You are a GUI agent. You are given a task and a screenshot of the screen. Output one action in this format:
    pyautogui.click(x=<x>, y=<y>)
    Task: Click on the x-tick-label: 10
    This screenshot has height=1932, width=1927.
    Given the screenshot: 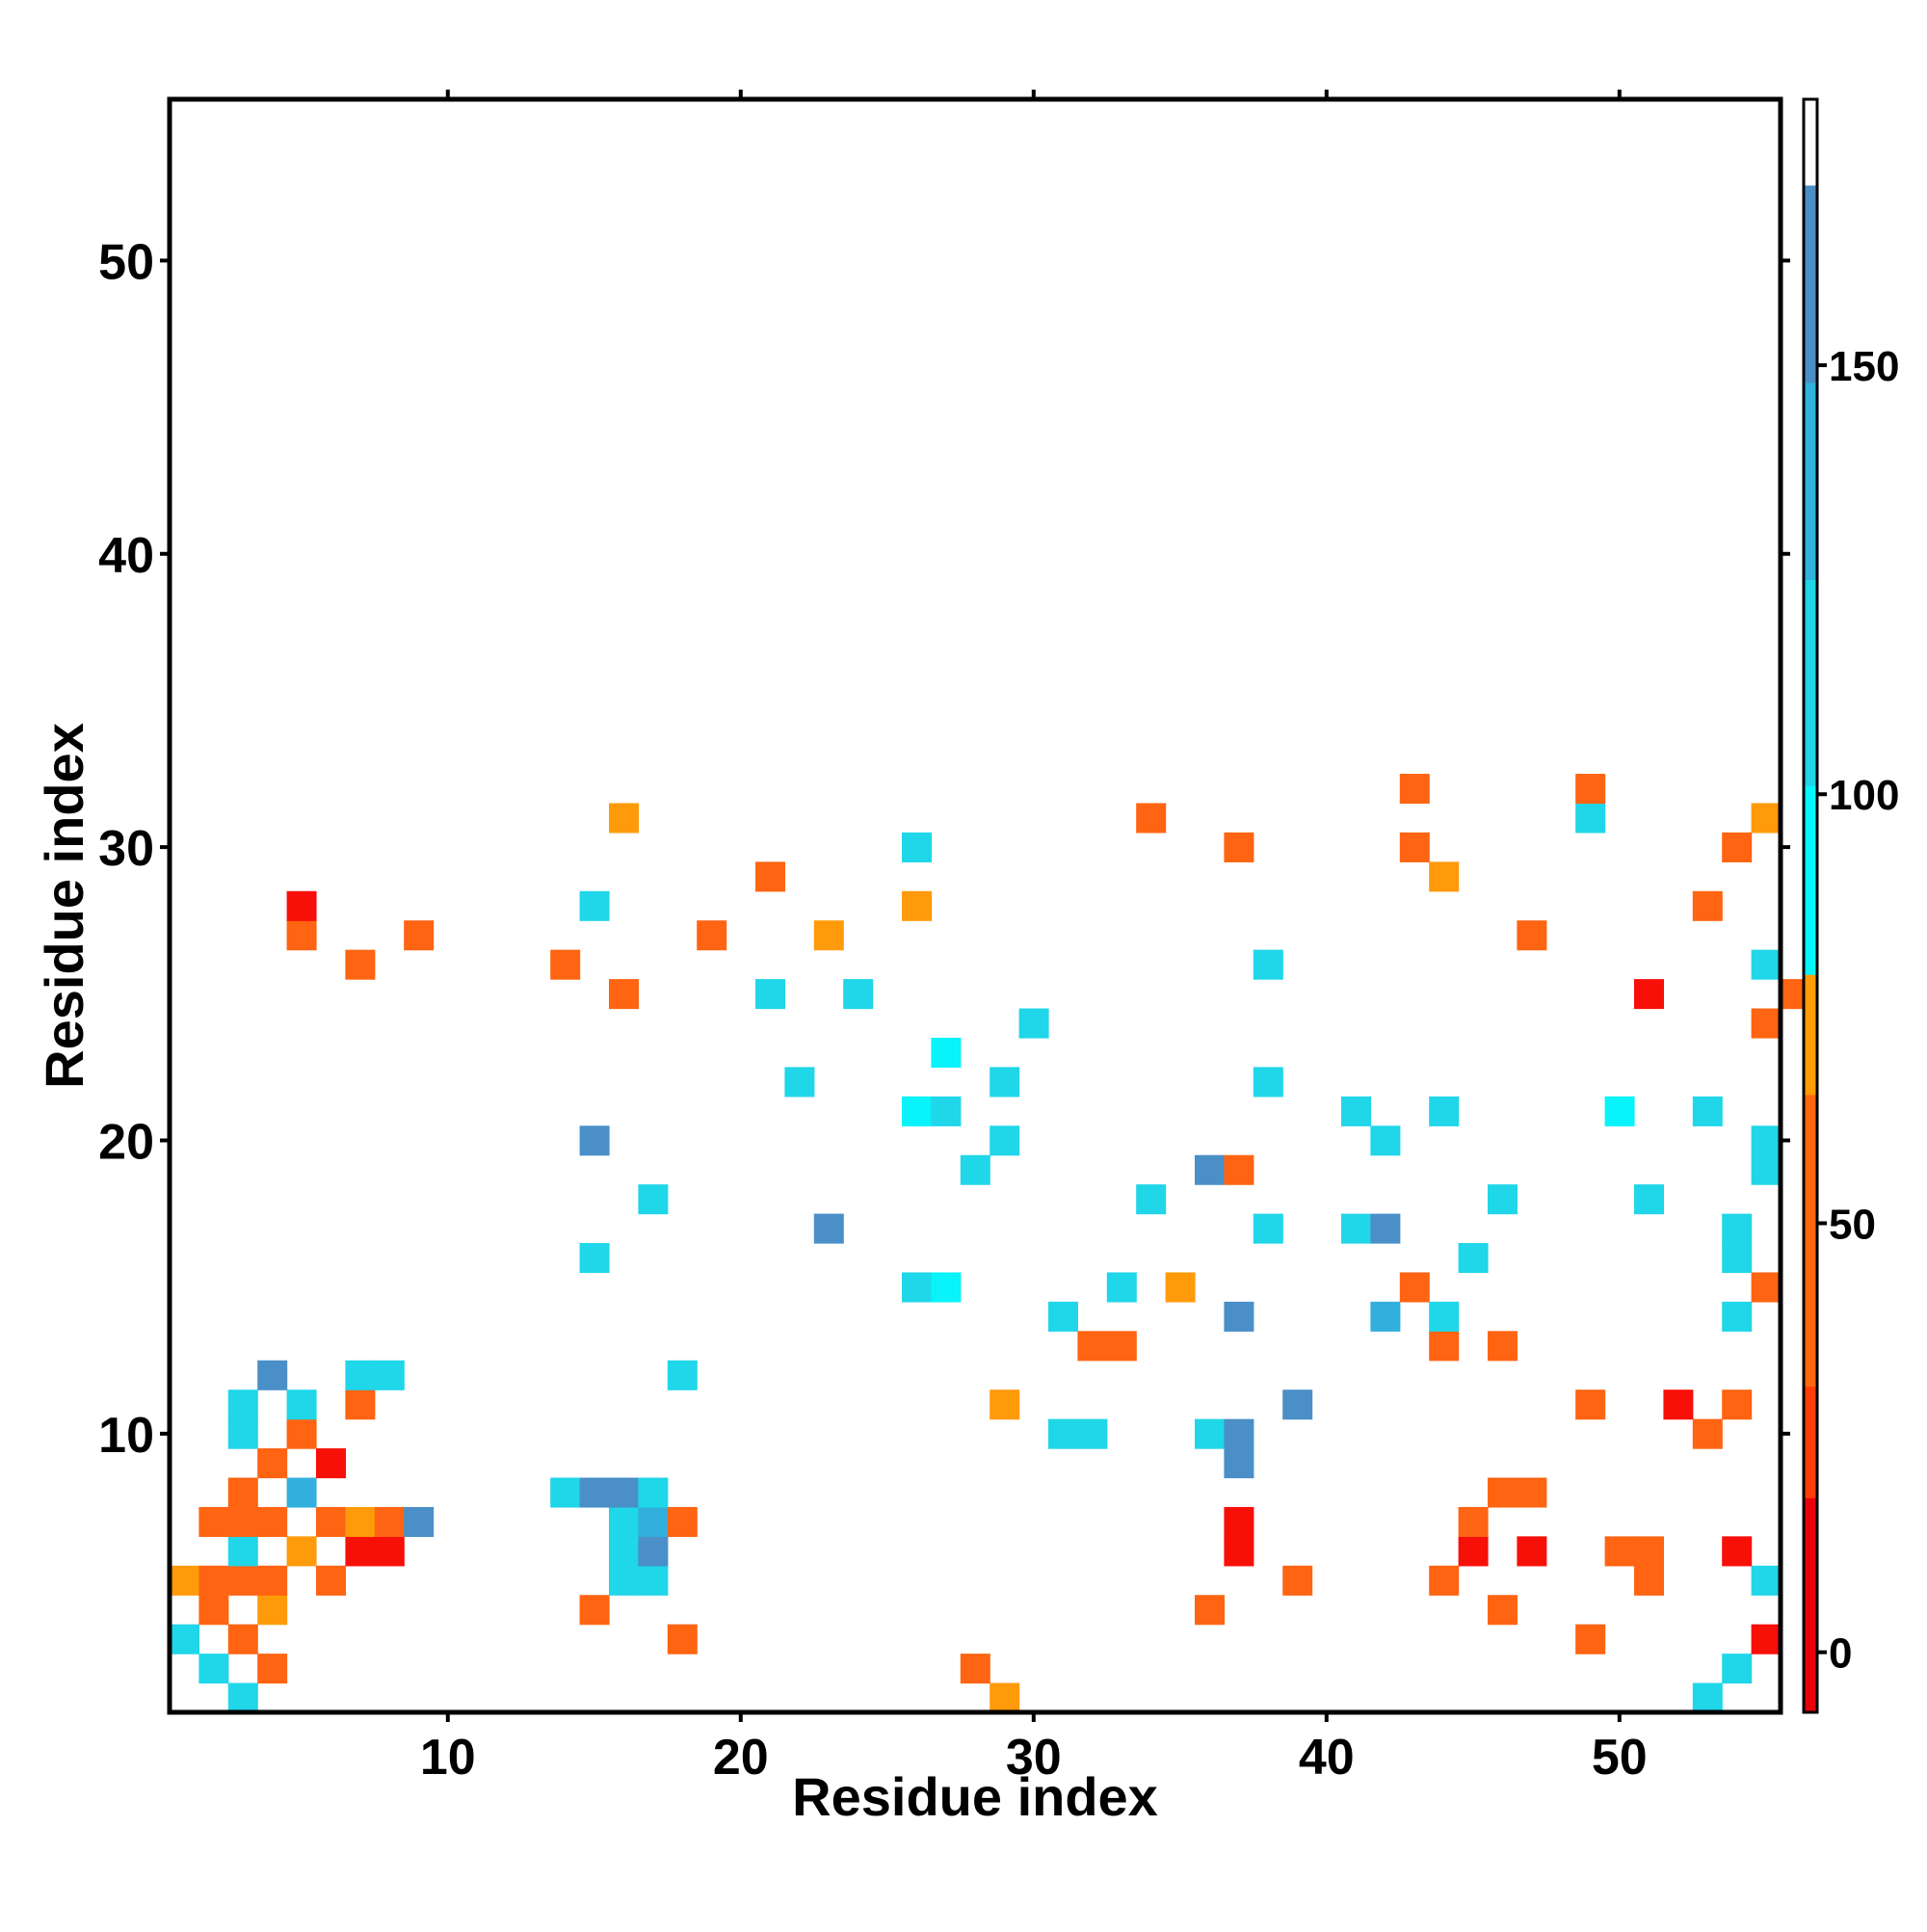 What is the action you would take?
    pyautogui.click(x=448, y=1758)
    